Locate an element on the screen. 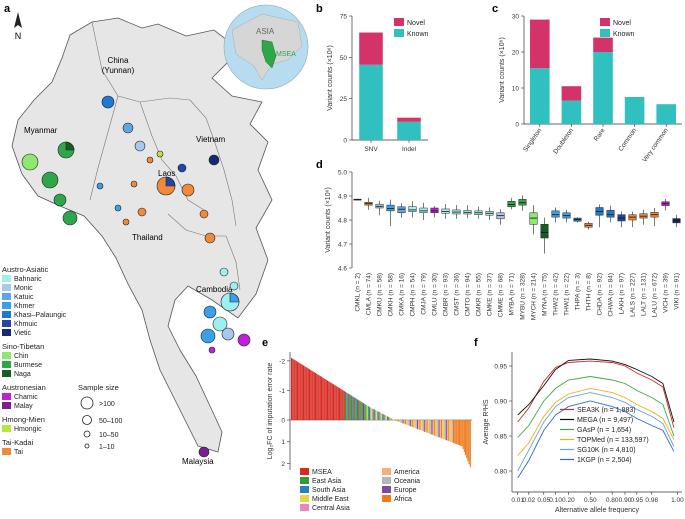  x-tick-label: 0.80 is located at coordinates (612, 500).